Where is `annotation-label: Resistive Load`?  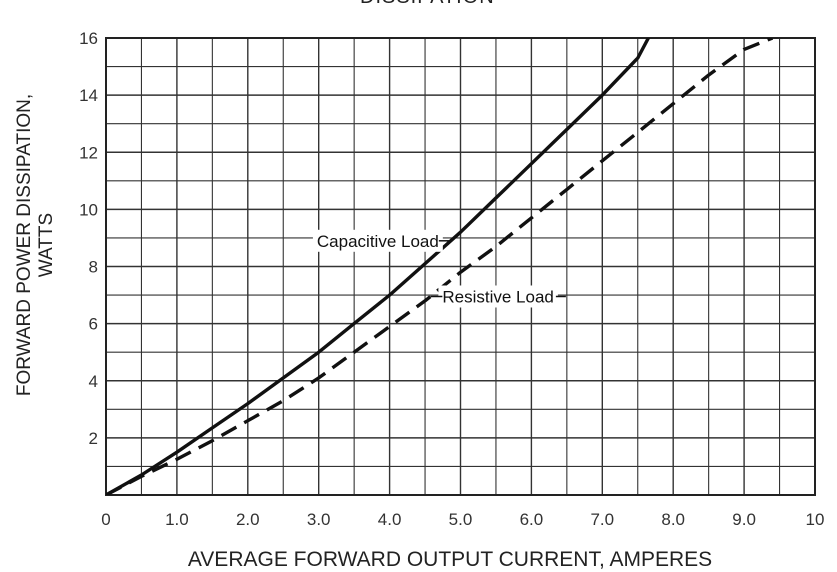 annotation-label: Resistive Load is located at coordinates (498, 296).